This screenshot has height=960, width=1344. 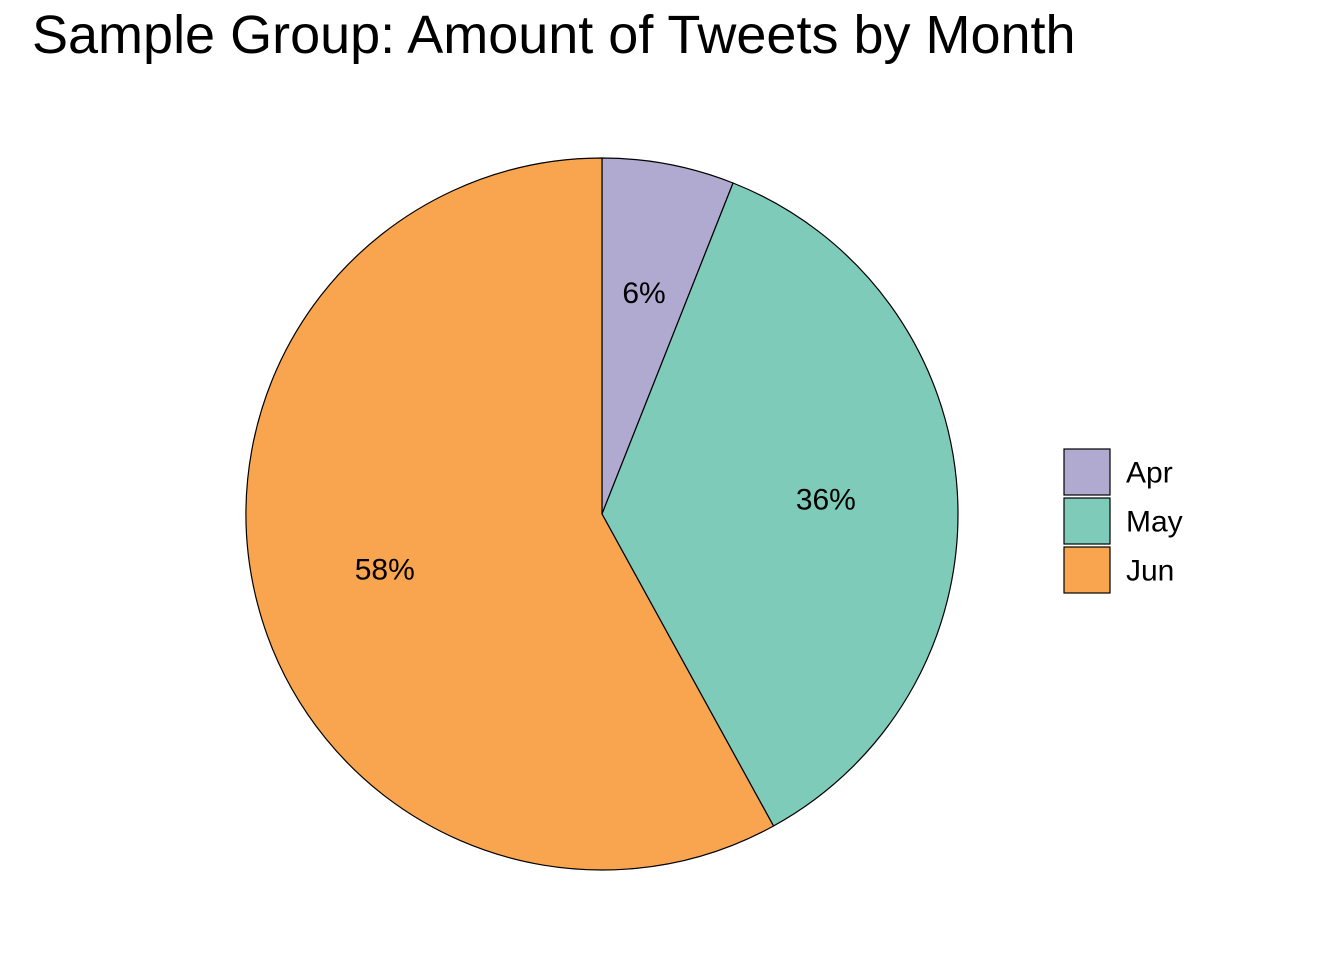 What do you see at coordinates (1123, 521) in the screenshot?
I see `legend: Apr May Jun` at bounding box center [1123, 521].